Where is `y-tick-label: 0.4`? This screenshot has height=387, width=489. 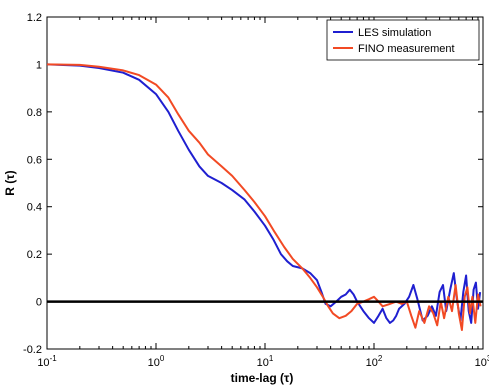 y-tick-label: 0.4 is located at coordinates (34, 208).